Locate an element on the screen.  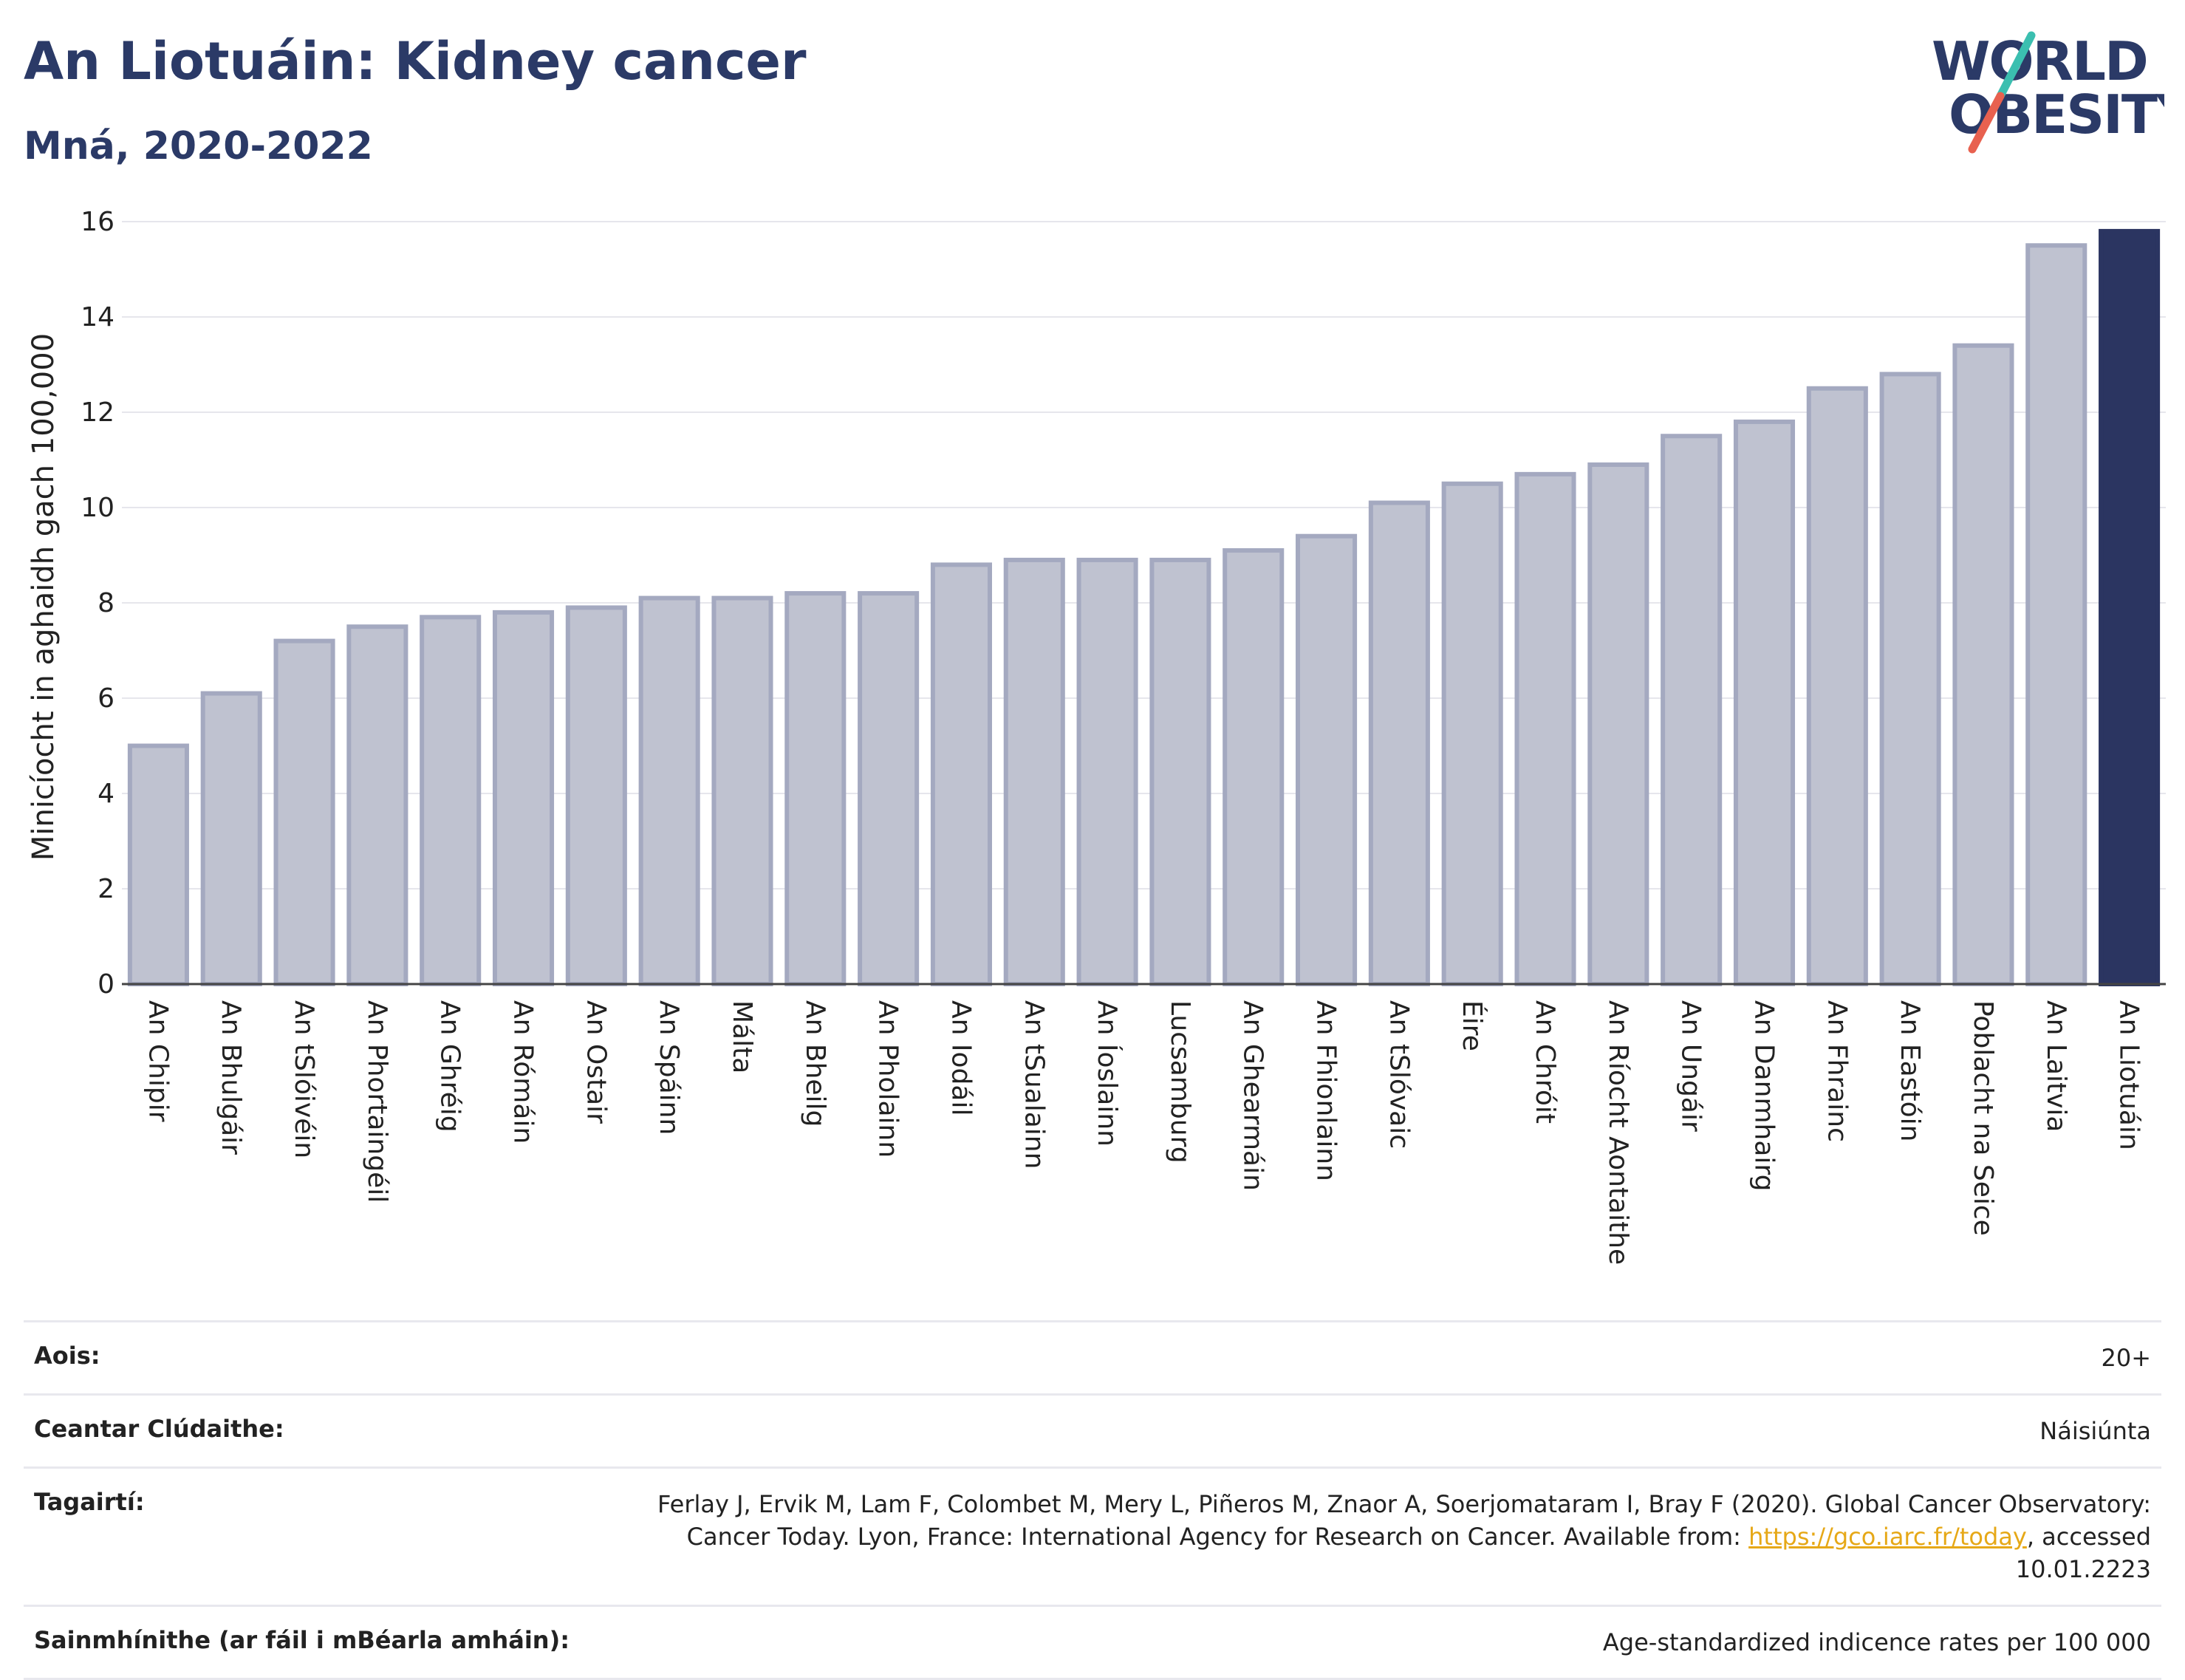
x-category-label: An Phortaingéil is located at coordinates (377, 1101).